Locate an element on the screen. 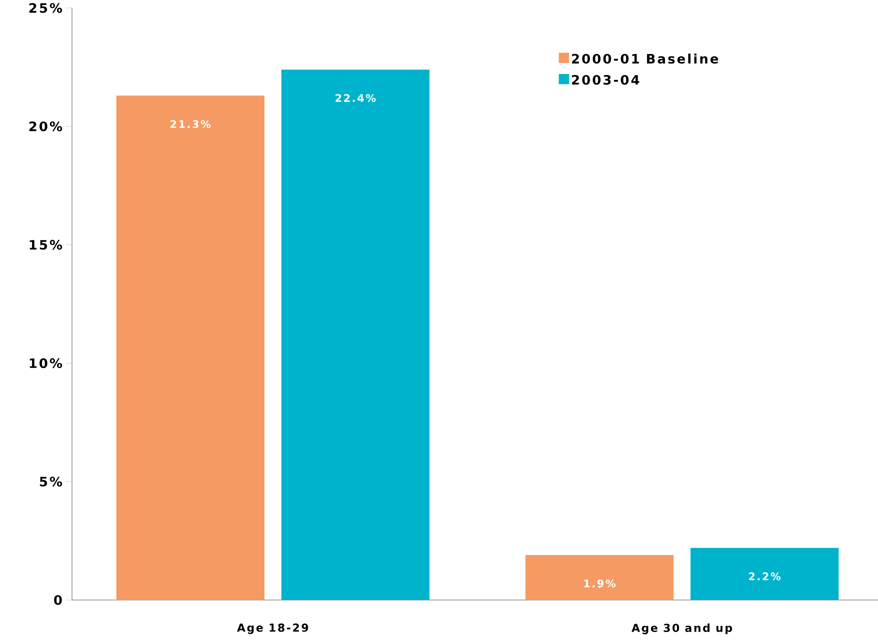 Image resolution: width=878 pixels, height=644 pixels. data-label: 1.9% is located at coordinates (600, 584).